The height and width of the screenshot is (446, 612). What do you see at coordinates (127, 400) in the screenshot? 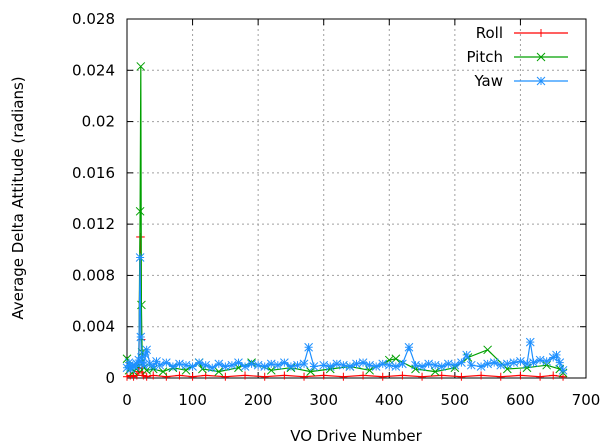
I see `x-tick-label: 0` at bounding box center [127, 400].